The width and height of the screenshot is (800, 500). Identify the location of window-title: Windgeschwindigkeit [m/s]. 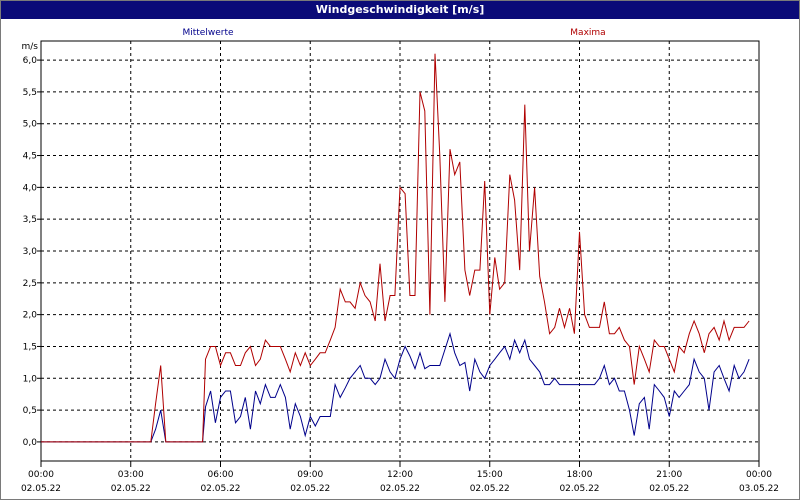
(400, 10).